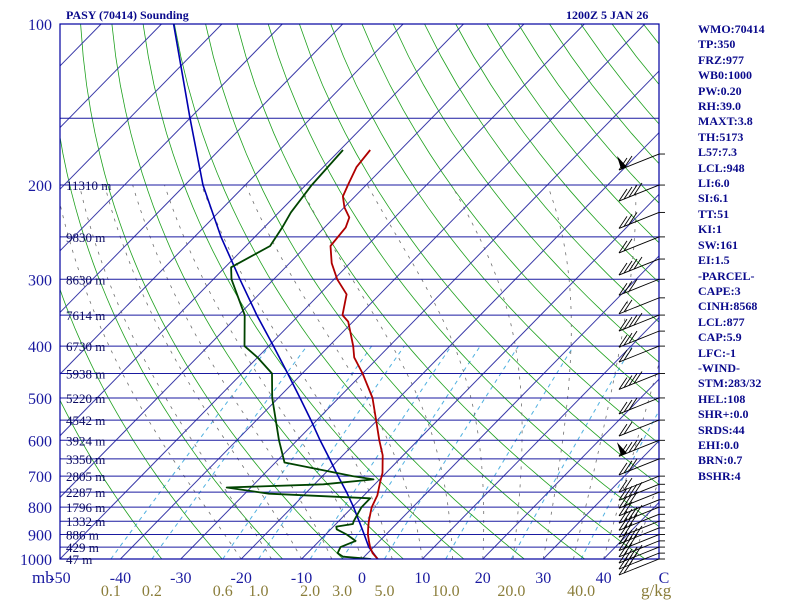 Image resolution: width=800 pixels, height=605 pixels. Describe the element at coordinates (384, 591) in the screenshot. I see `mixing-ratio-label: 5.0` at that location.